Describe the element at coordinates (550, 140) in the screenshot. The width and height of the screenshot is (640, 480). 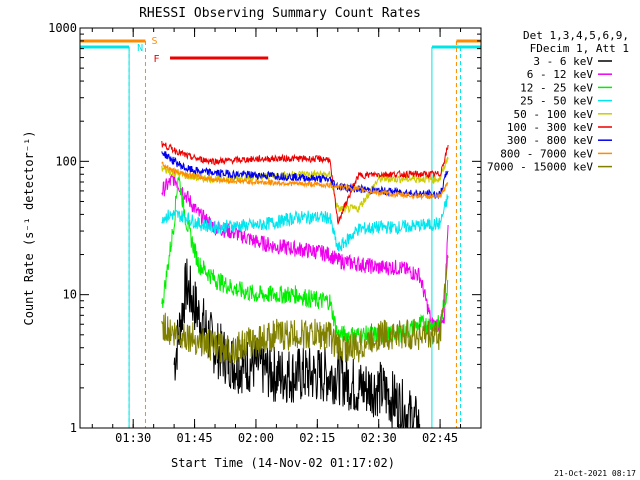
I see `legend-label-7: 300 - 800 keV` at that location.